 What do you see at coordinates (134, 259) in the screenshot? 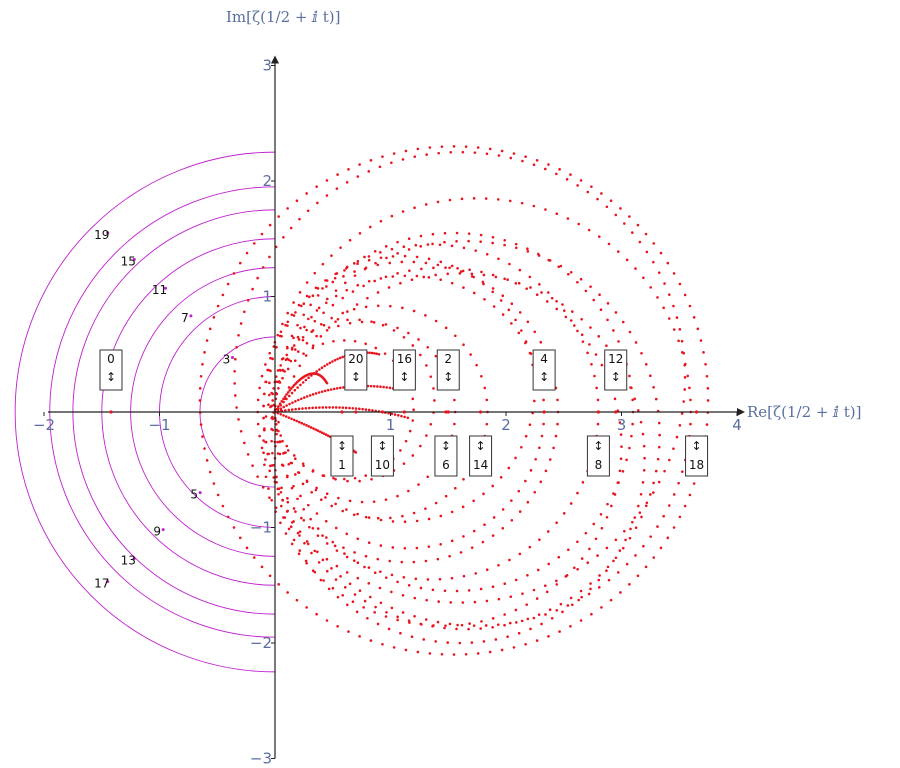
I see `arc-marker-point` at bounding box center [134, 259].